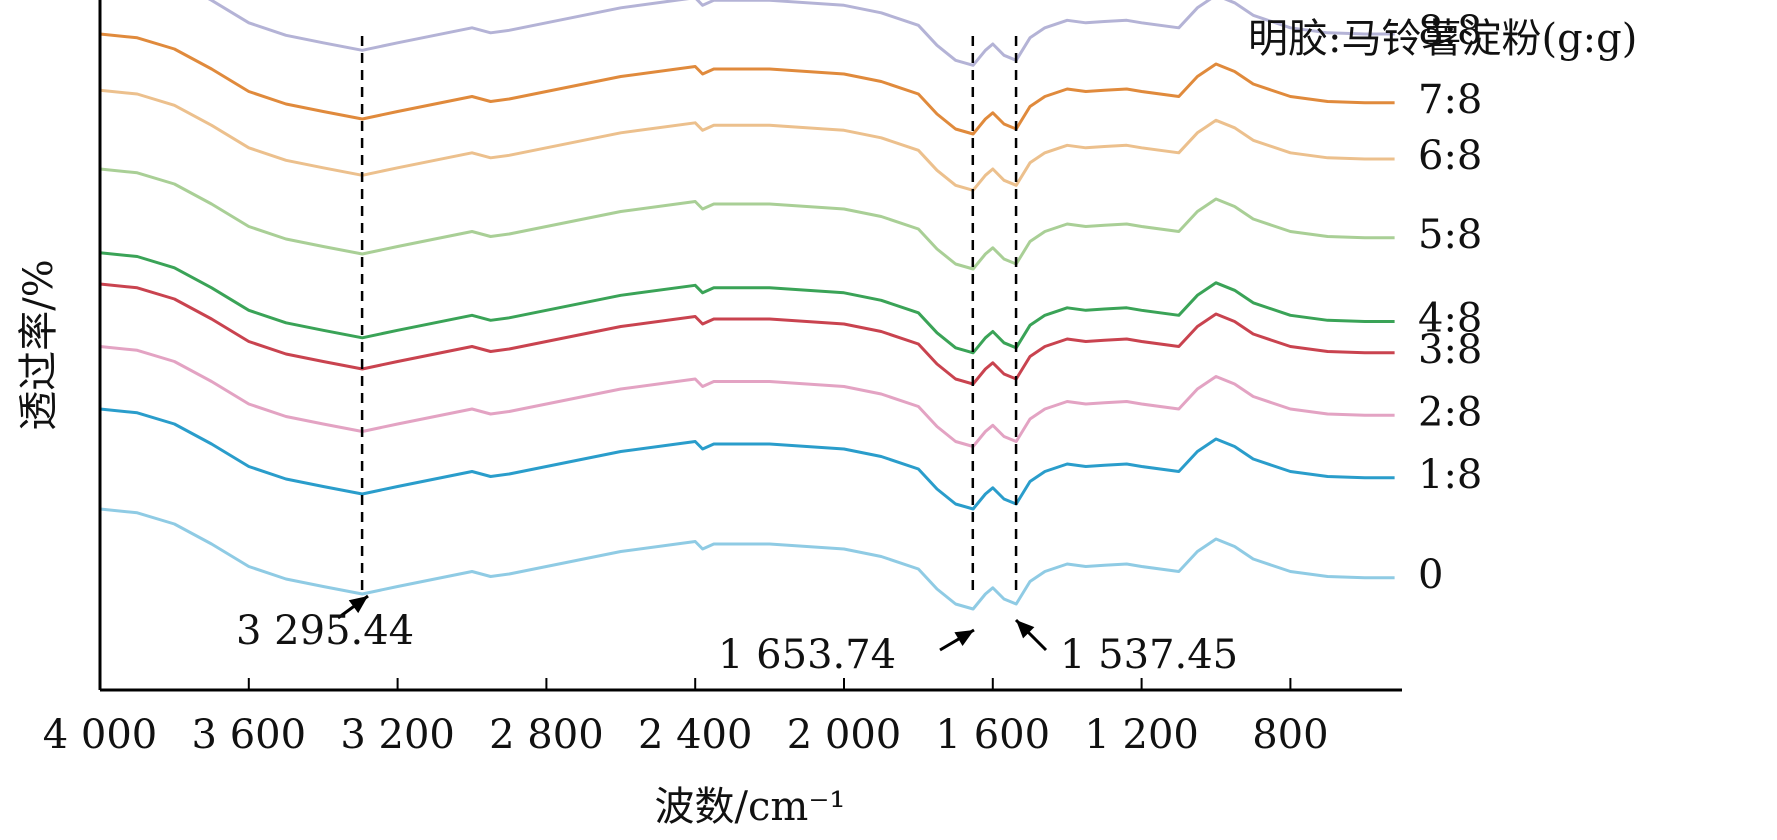 The image size is (1777, 840). I want to click on series-labels: 0 1:8 2:8 3:84:8 5:8 6:8 7:8 8:8, so click(1450, 303).